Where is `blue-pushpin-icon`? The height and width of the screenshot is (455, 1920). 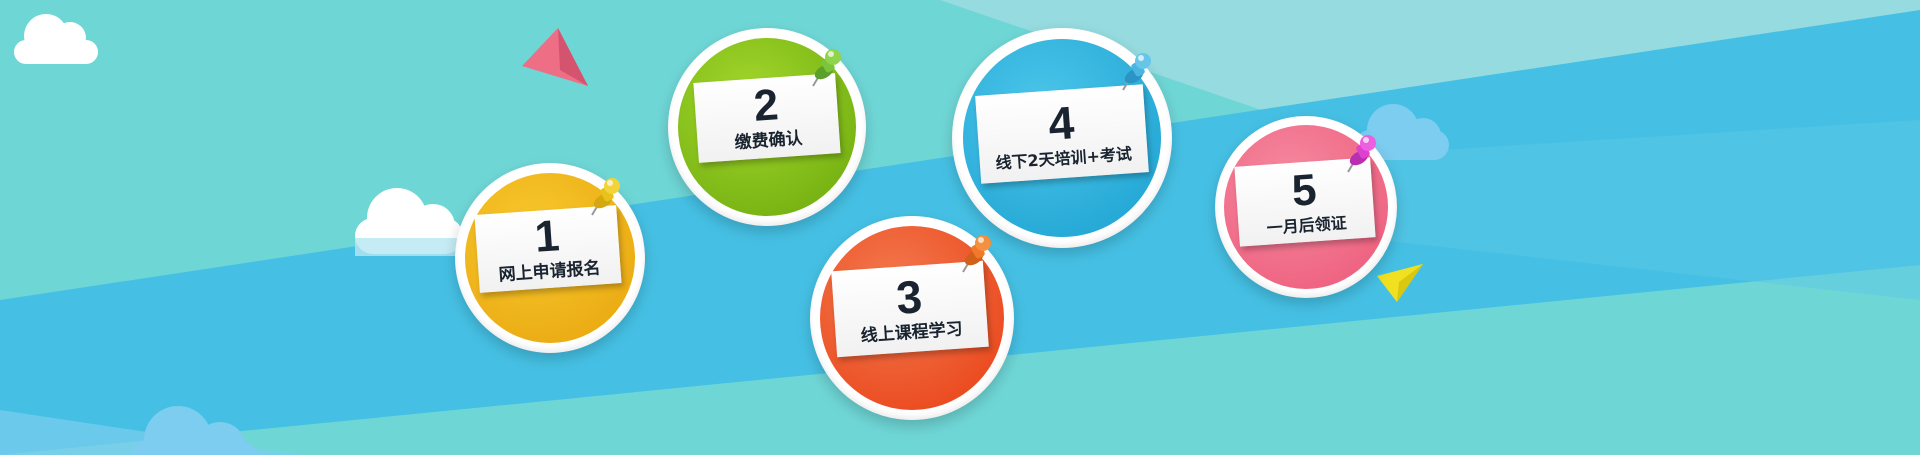 blue-pushpin-icon is located at coordinates (1136, 72).